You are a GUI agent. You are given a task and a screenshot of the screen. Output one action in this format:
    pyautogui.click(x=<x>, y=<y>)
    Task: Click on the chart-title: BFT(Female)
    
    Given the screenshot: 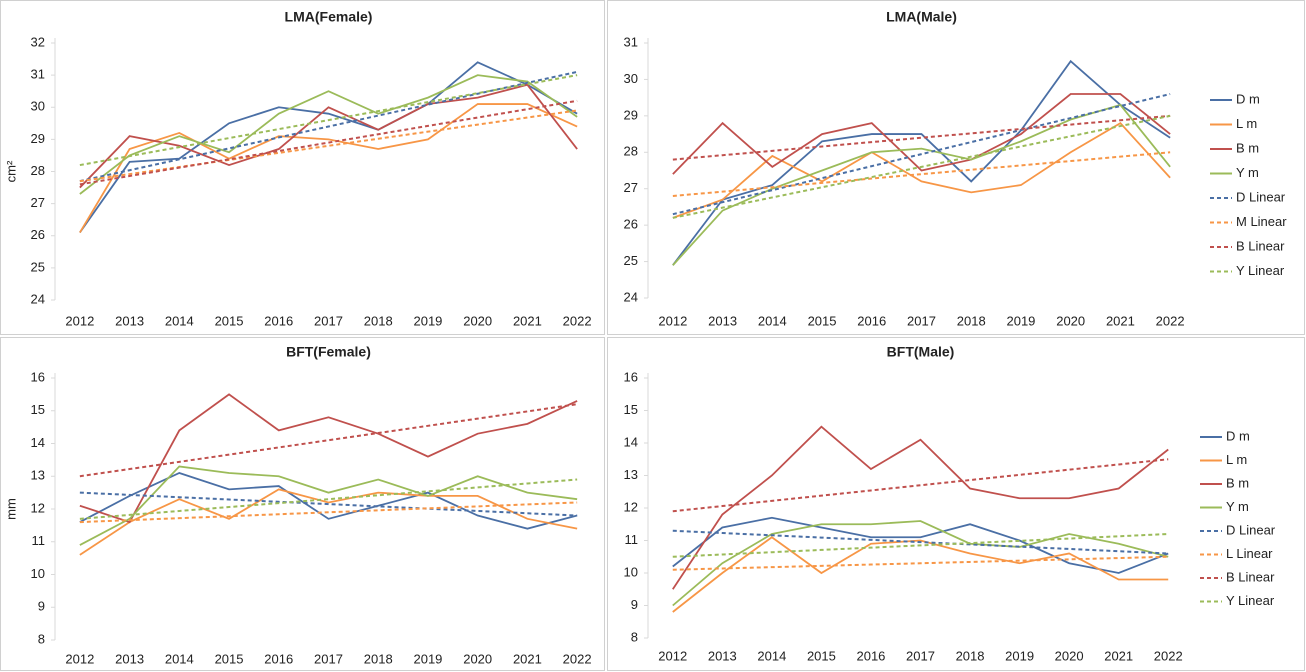 What is the action you would take?
    pyautogui.click(x=328, y=352)
    